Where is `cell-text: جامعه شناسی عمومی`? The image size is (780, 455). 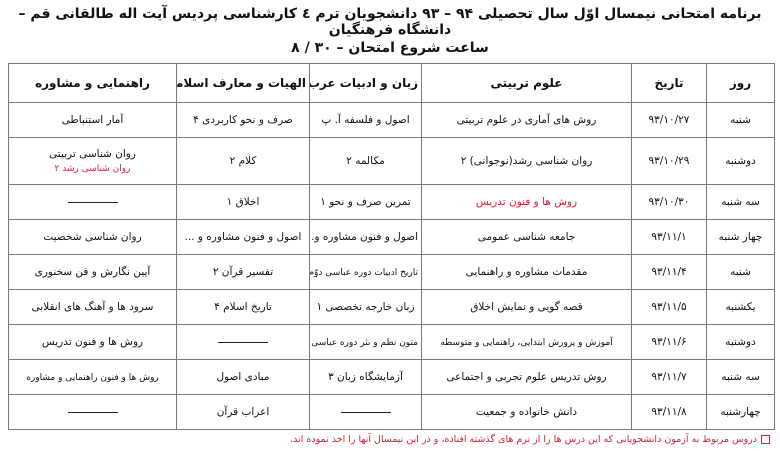 cell-text: جامعه شناسی عمومی is located at coordinates (526, 237).